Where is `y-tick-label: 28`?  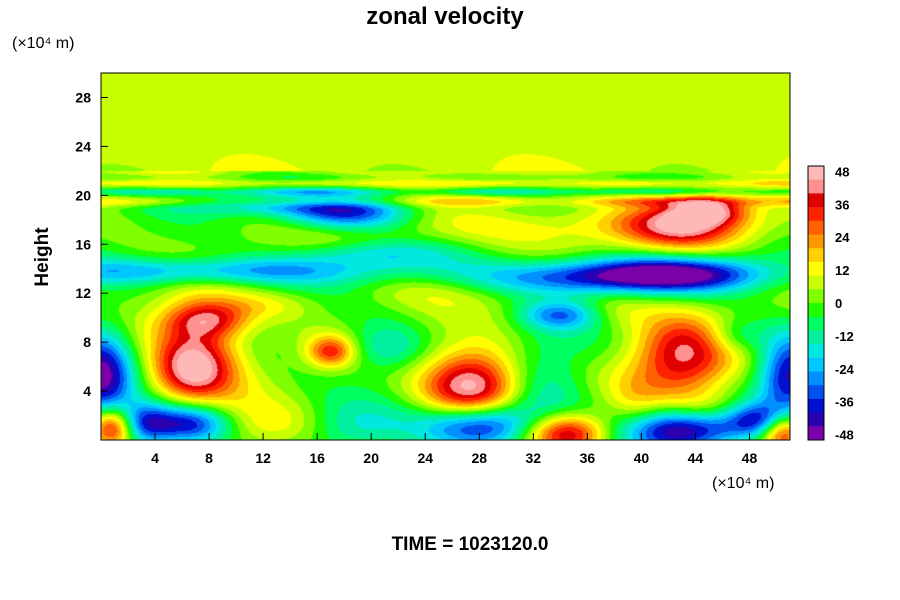 y-tick-label: 28 is located at coordinates (83, 97).